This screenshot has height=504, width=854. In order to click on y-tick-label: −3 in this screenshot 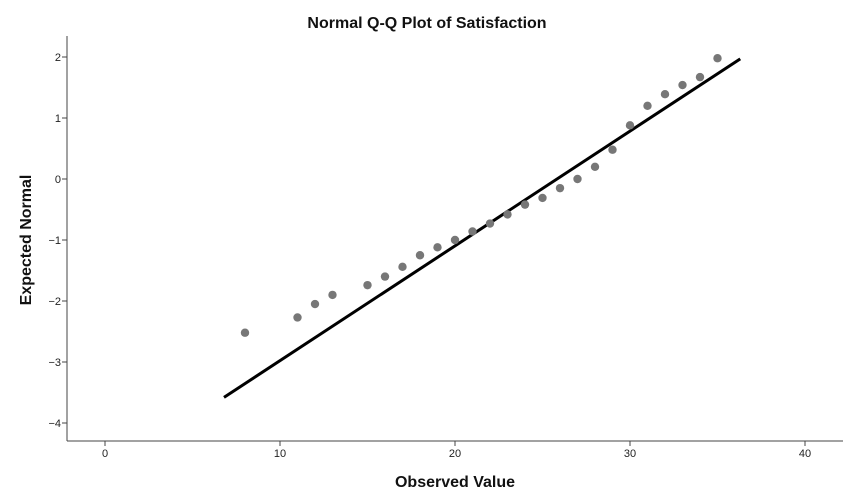, I will do `click(54, 363)`.